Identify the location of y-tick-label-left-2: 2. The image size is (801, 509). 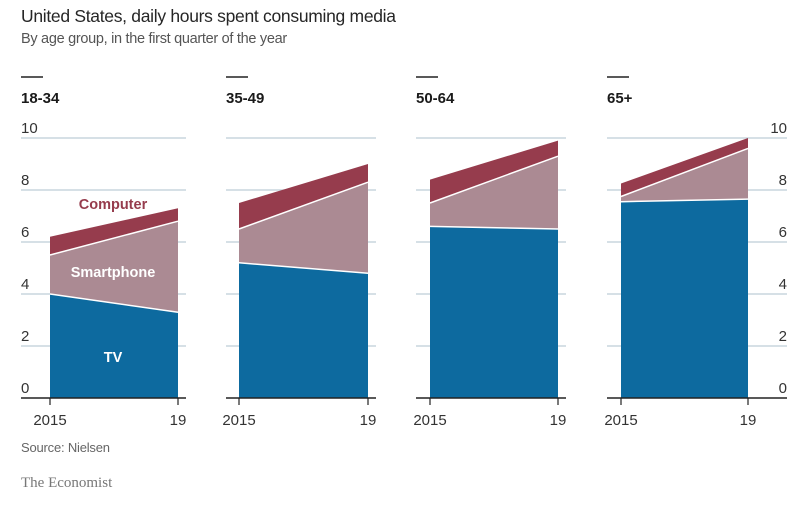
(25, 336).